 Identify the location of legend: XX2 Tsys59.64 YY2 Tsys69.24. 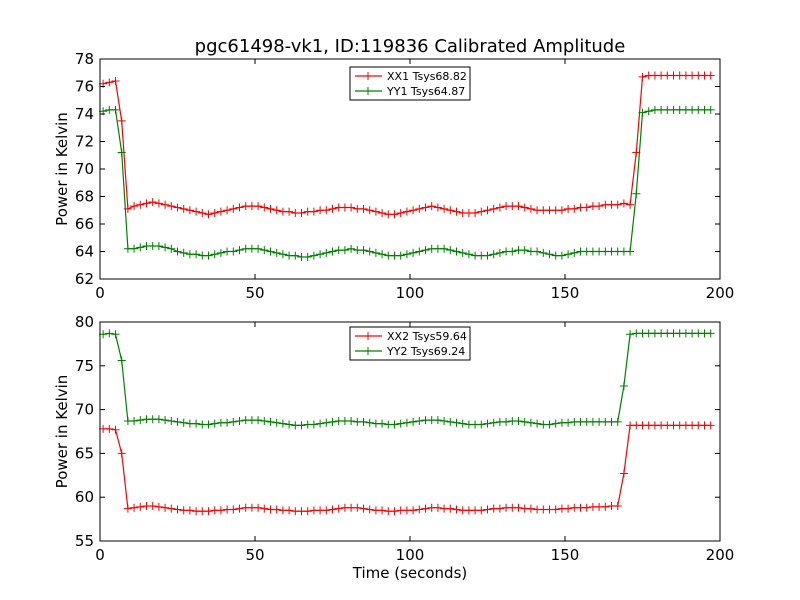
(410, 343).